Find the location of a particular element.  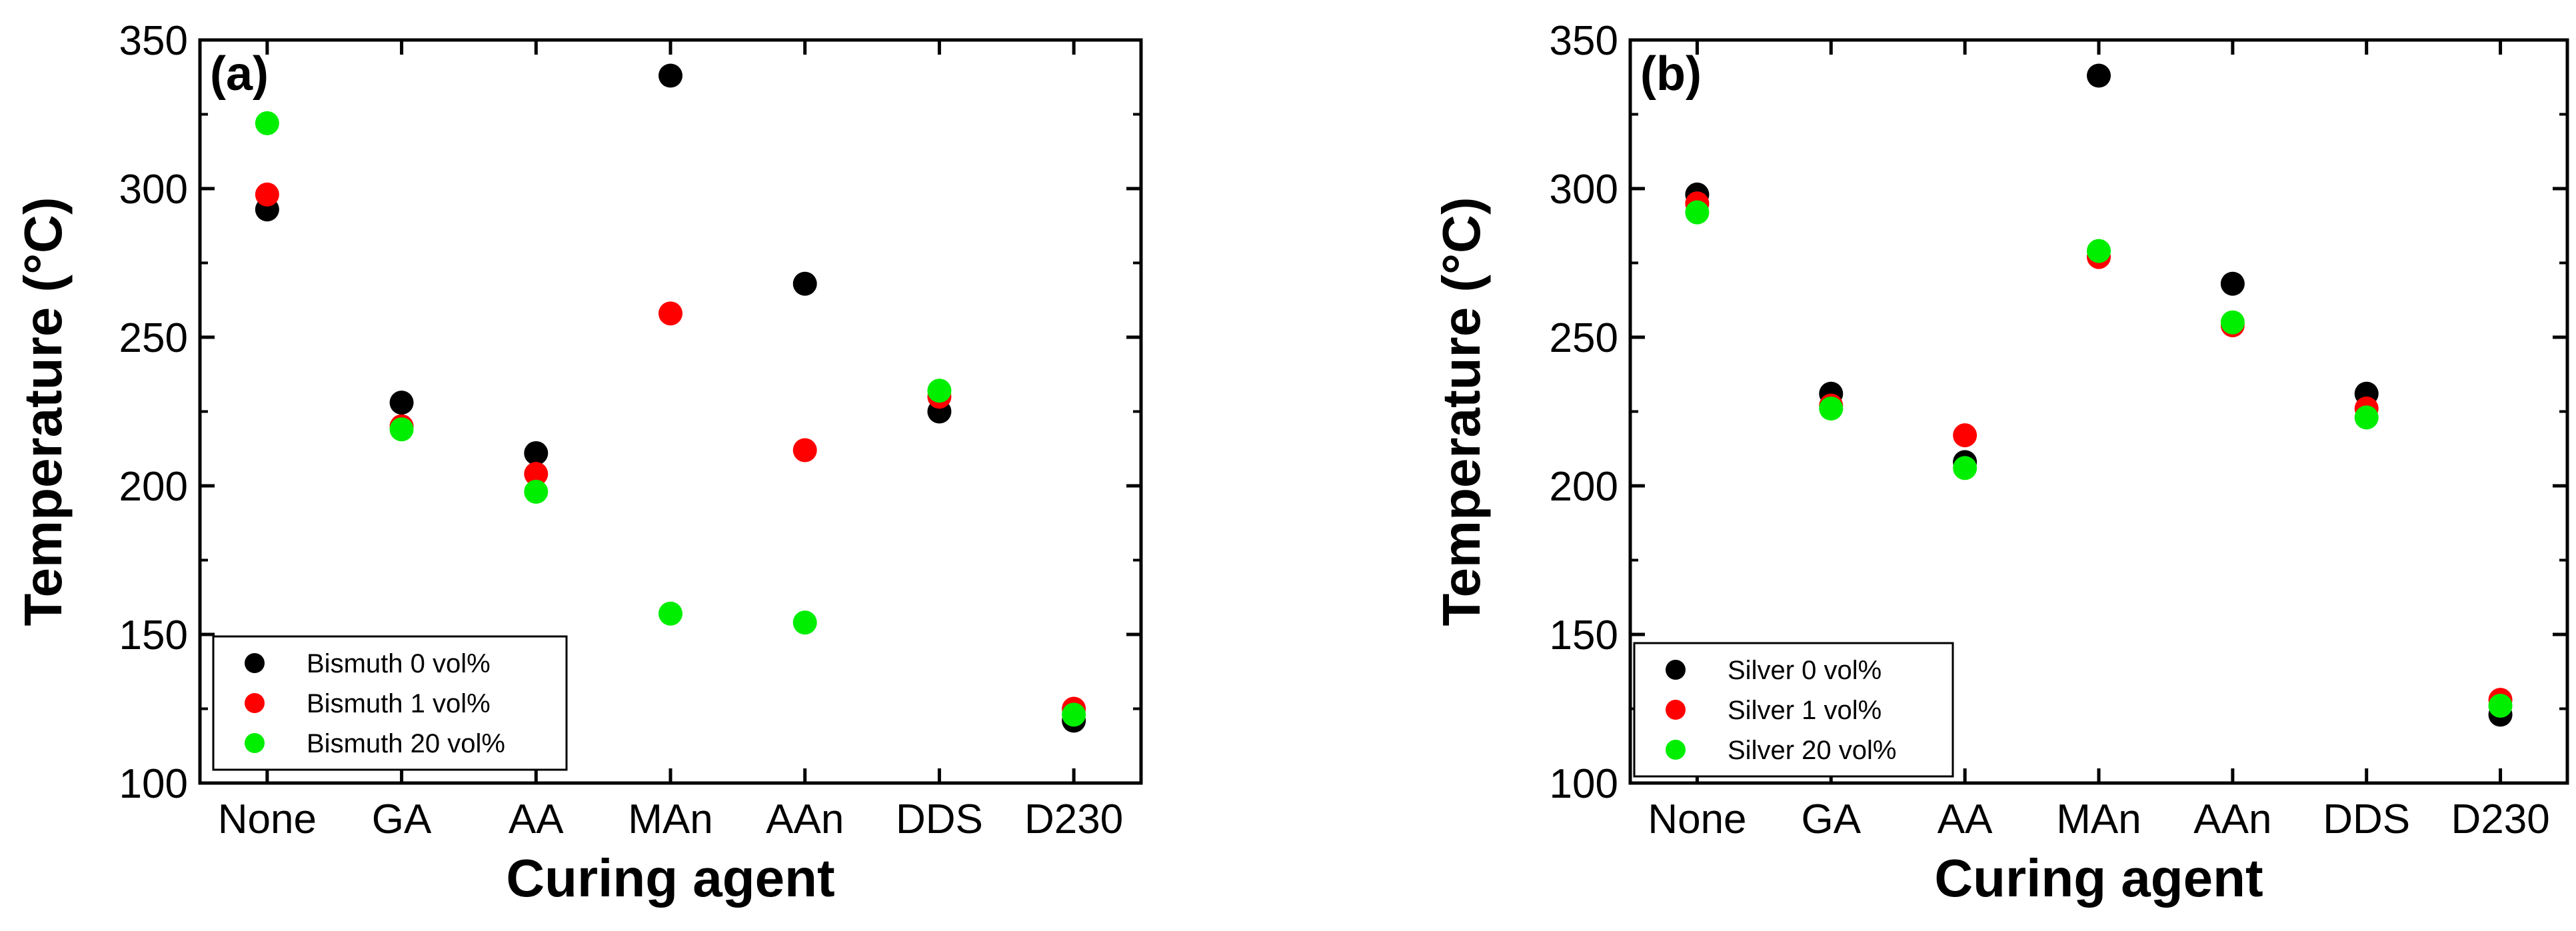

legend-label-2: Bismuth 1 vol% is located at coordinates (399, 703).